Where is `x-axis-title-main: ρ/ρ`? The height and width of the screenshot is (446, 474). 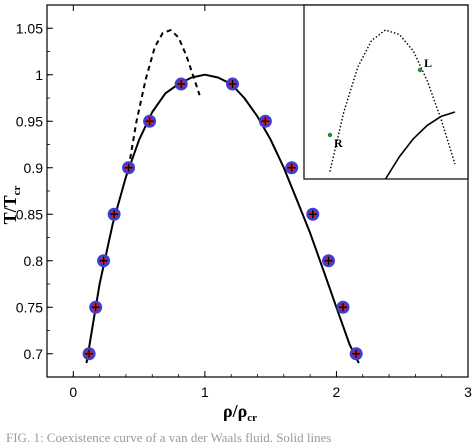 x-axis-title-main: ρ/ρ is located at coordinates (235, 411).